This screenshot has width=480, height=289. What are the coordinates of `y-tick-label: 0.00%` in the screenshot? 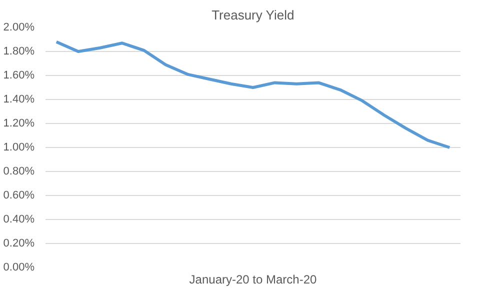 It's located at (19, 268).